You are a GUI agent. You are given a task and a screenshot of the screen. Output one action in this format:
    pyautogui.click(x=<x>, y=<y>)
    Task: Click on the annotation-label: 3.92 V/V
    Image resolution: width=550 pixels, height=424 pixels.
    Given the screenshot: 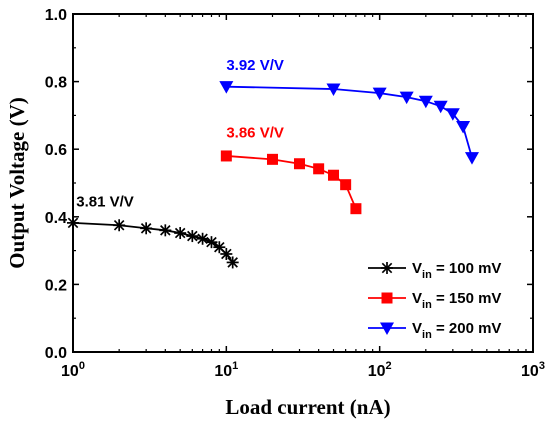 What is the action you would take?
    pyautogui.click(x=255, y=65)
    